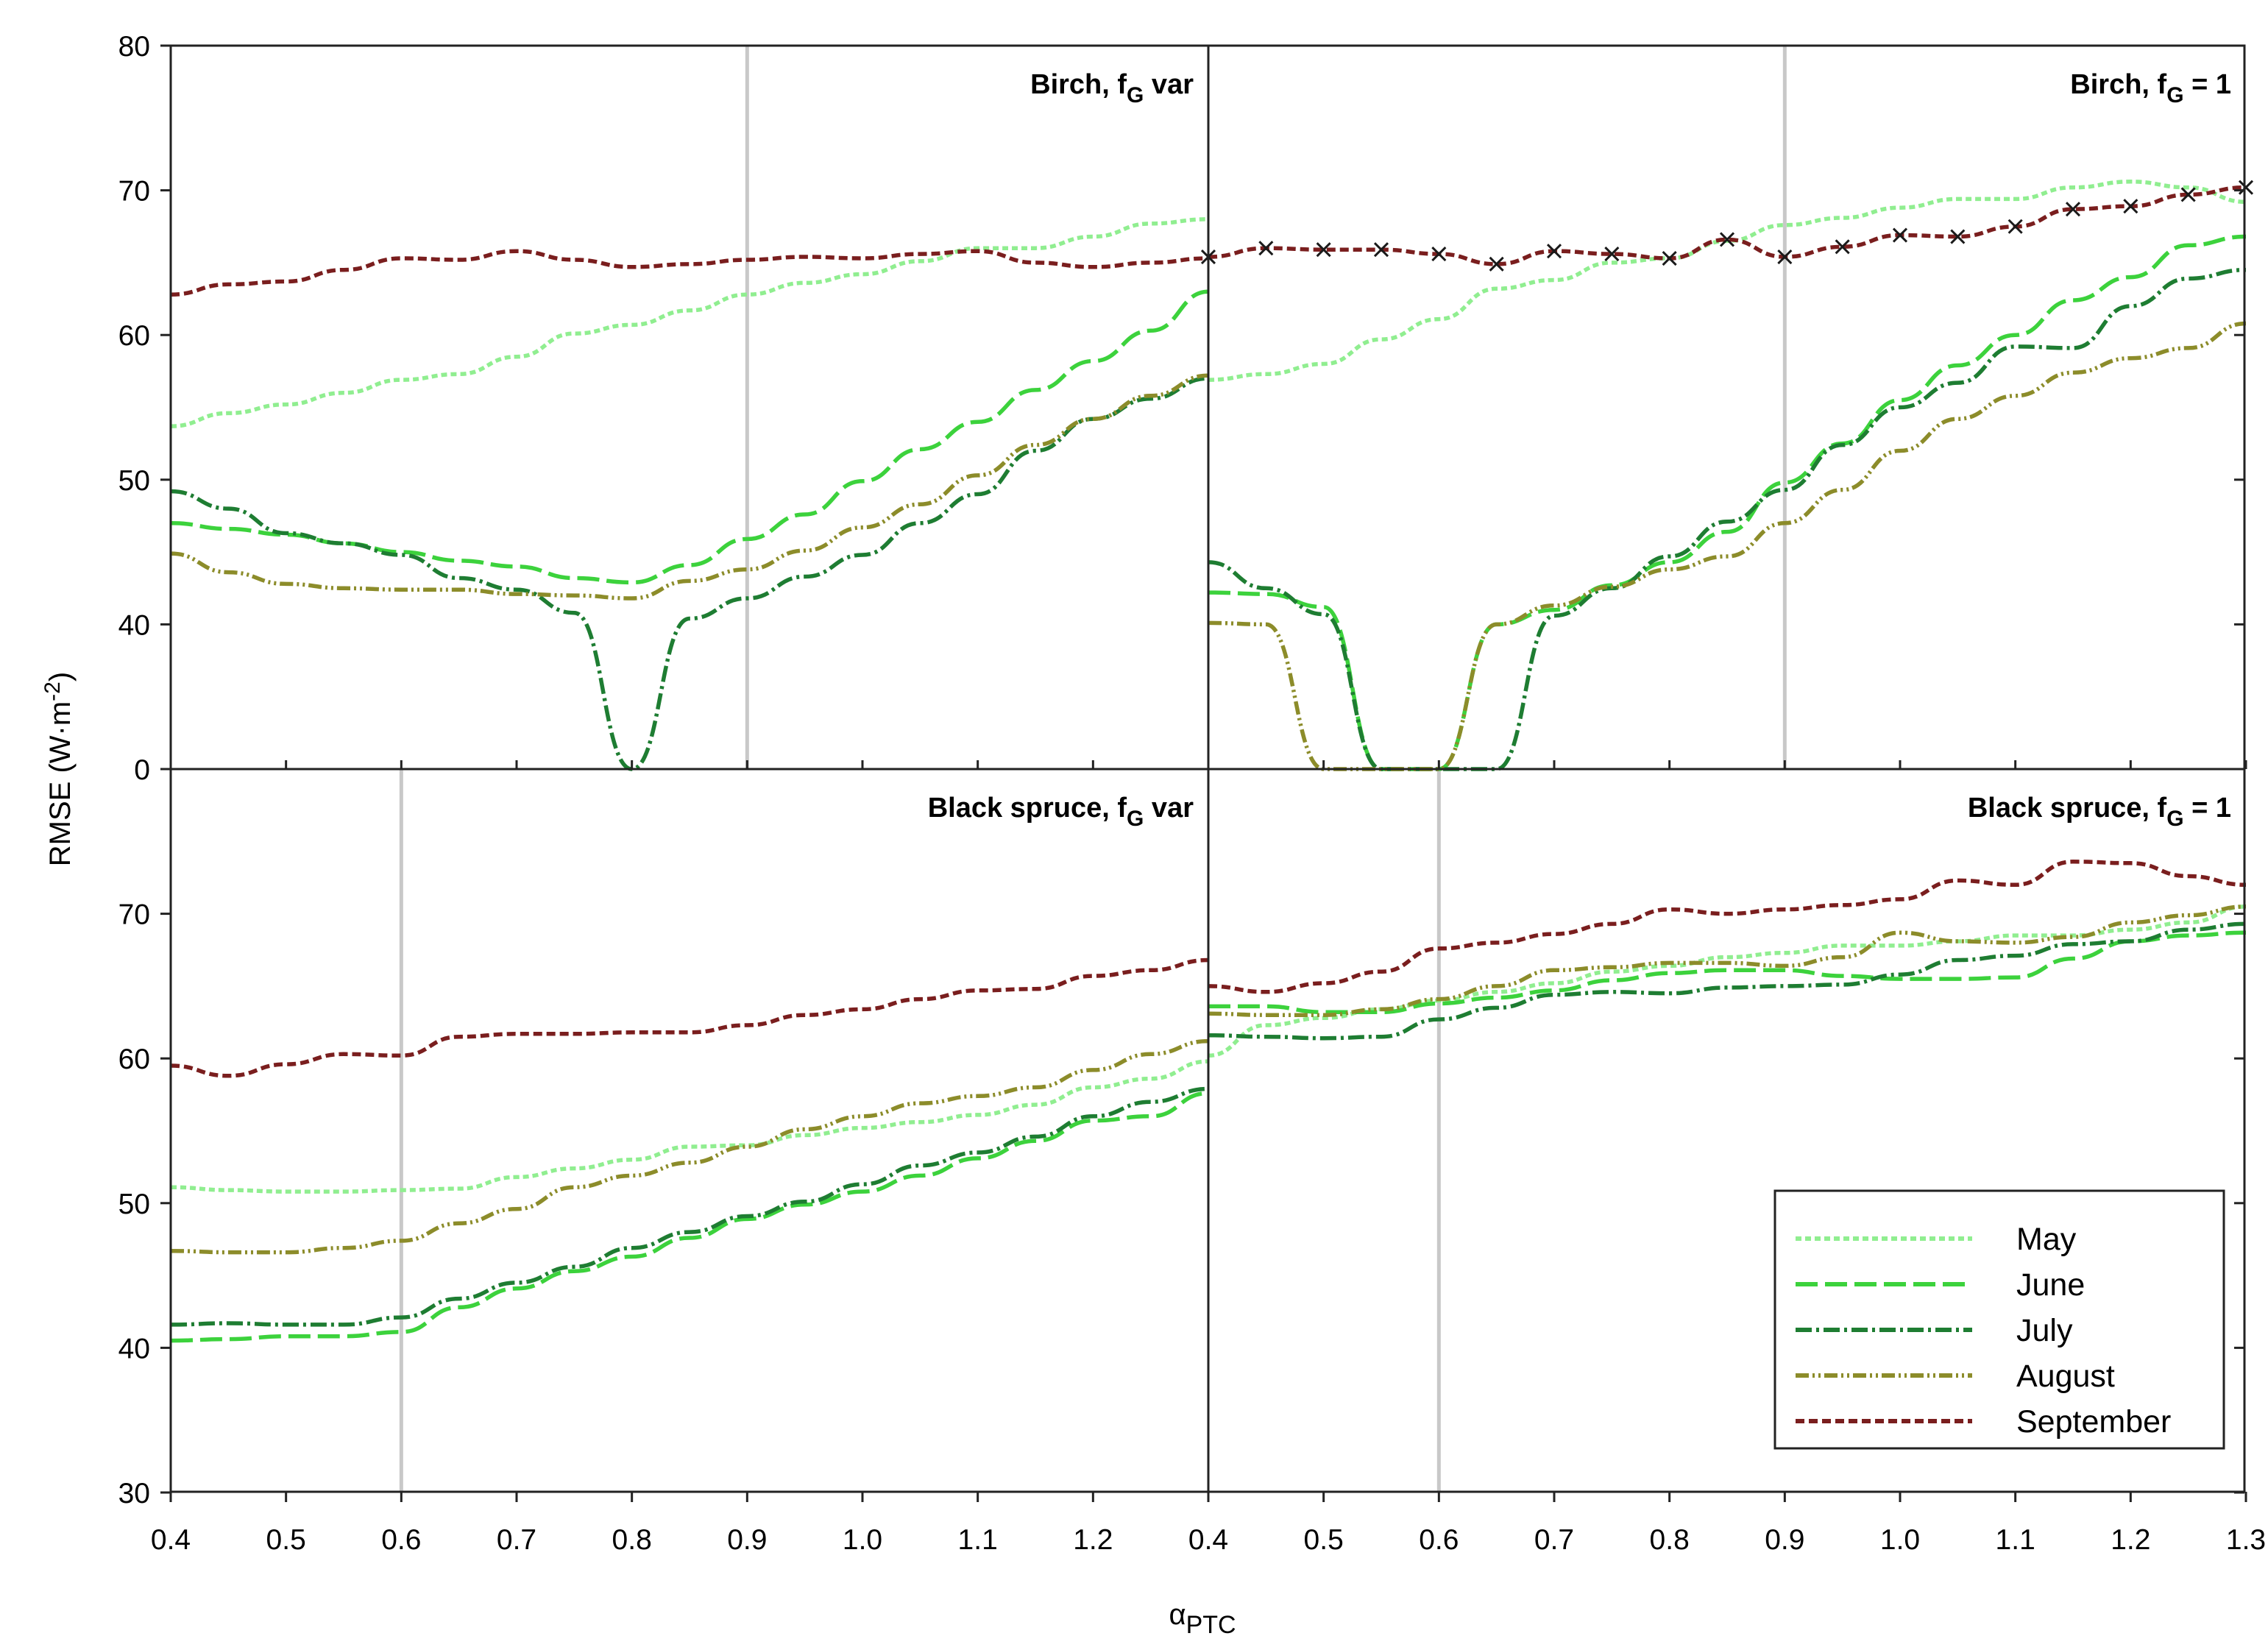 The width and height of the screenshot is (2268, 1650). I want to click on x-tick-label-x_ticks_right-0.9: 0.9, so click(1784, 1540).